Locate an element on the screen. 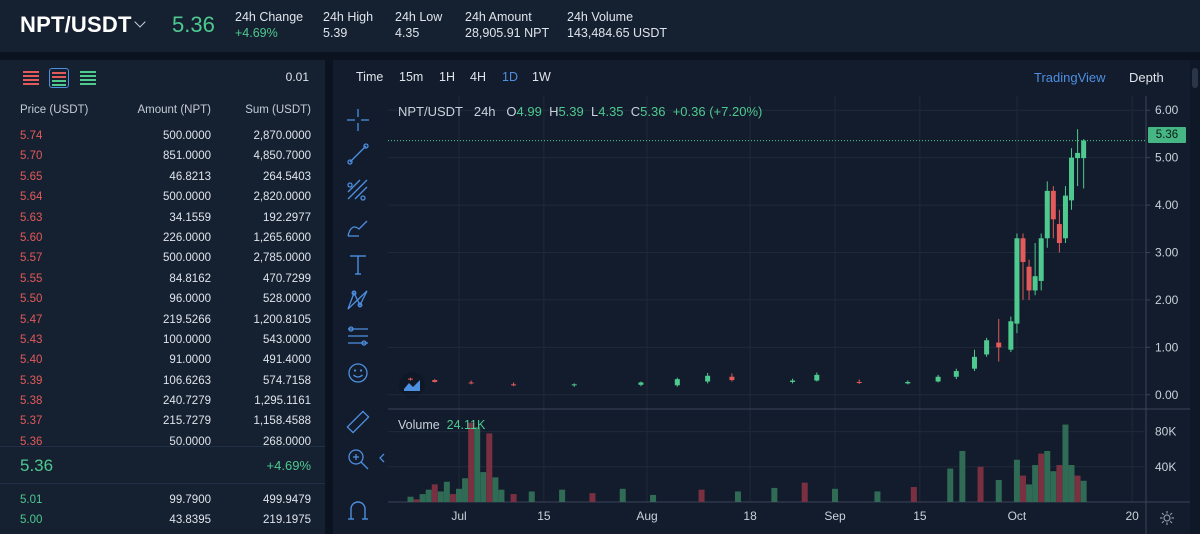 The height and width of the screenshot is (534, 1200). ask-row: 5.37 215.7279 1,158.4588 is located at coordinates (162, 422).